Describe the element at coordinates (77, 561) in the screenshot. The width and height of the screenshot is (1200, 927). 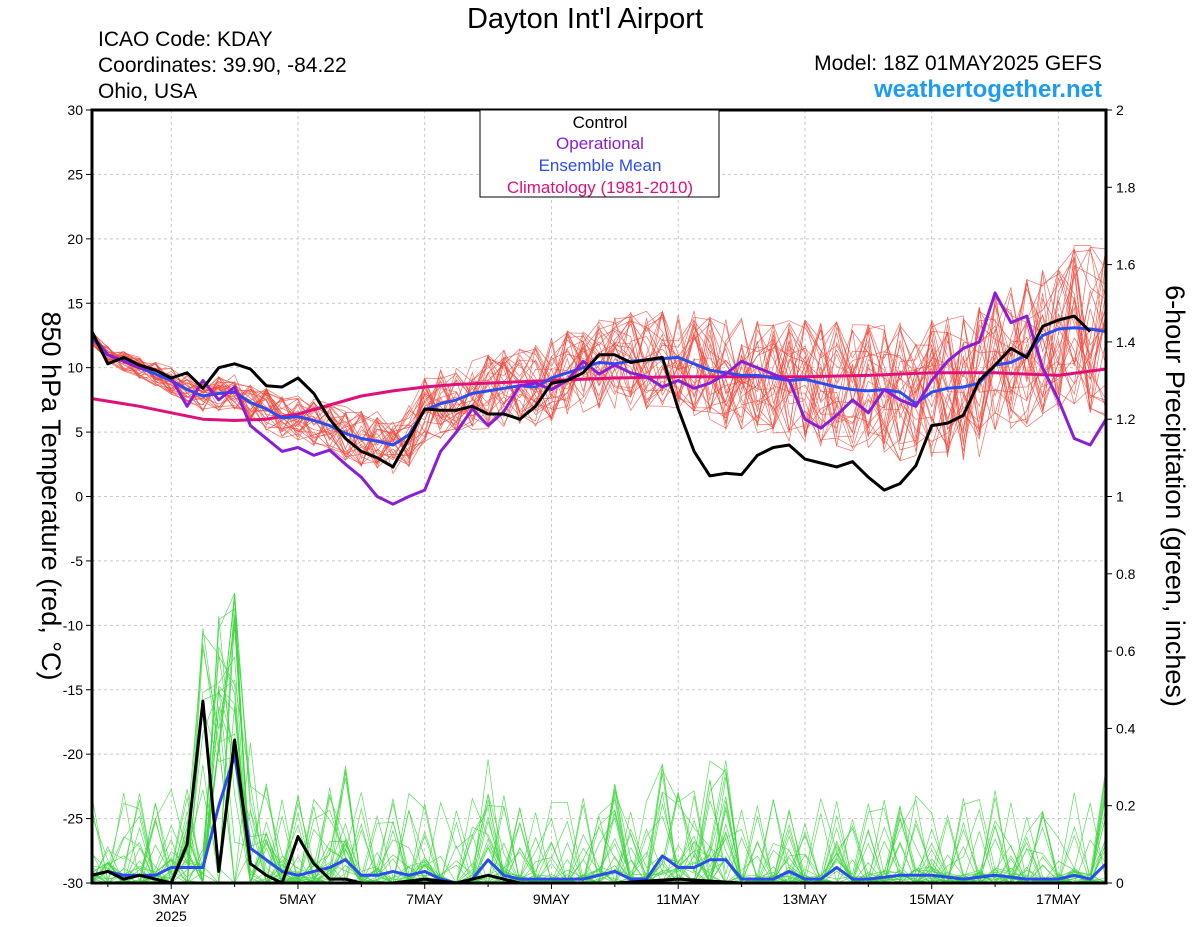
I see `left-tick-label: -5` at that location.